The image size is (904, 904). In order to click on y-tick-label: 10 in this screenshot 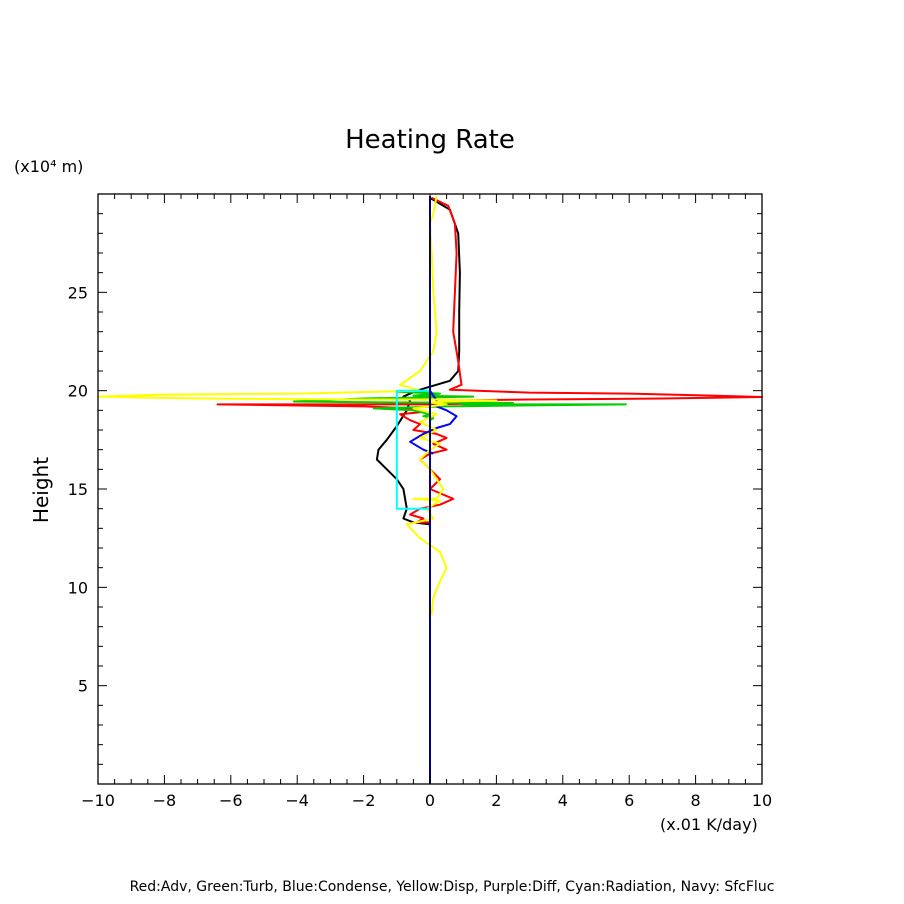, I will do `click(78, 587)`.